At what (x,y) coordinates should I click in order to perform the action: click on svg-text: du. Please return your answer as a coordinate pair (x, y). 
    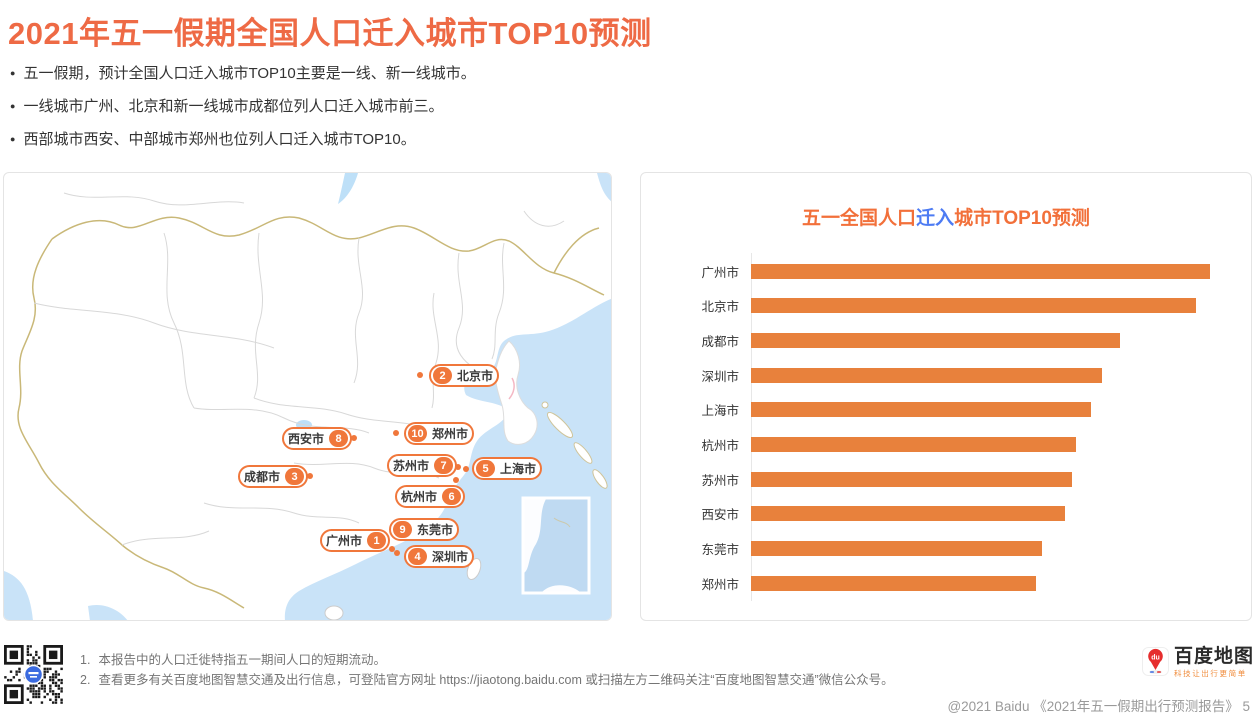
    Looking at the image, I should click on (1155, 658).